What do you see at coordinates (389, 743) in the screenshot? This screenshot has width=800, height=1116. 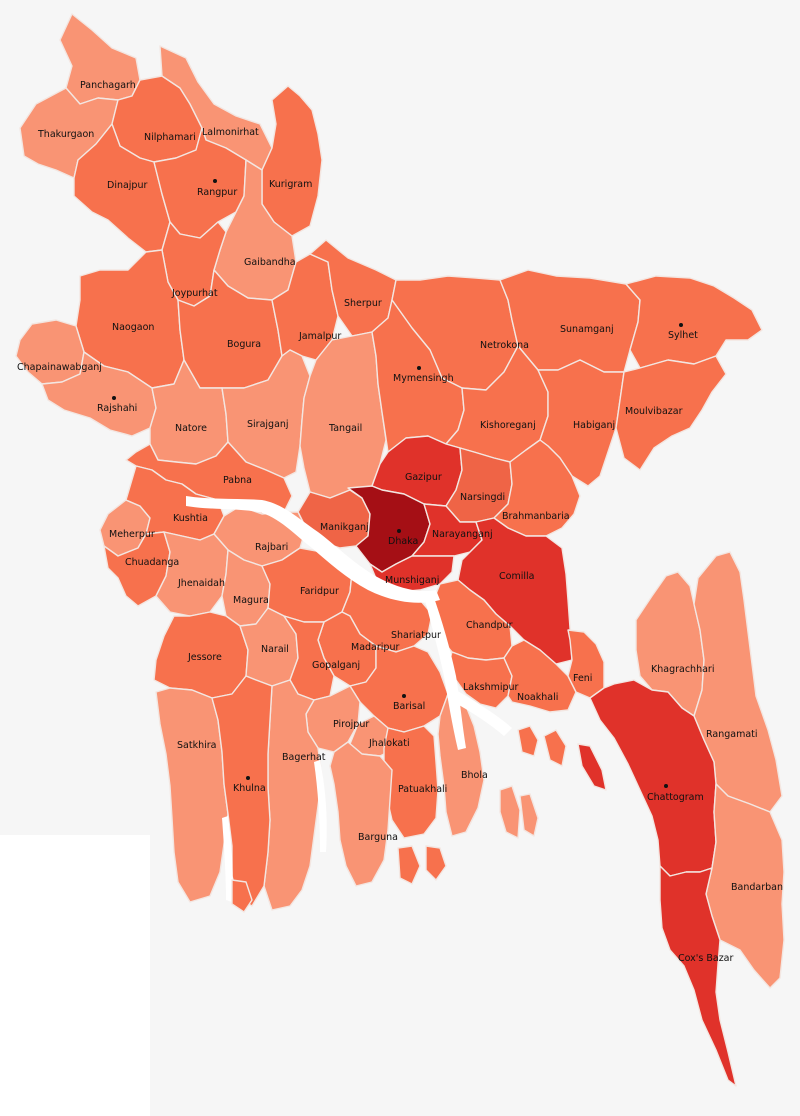 I see `label-jhalokati: Jhalokati` at bounding box center [389, 743].